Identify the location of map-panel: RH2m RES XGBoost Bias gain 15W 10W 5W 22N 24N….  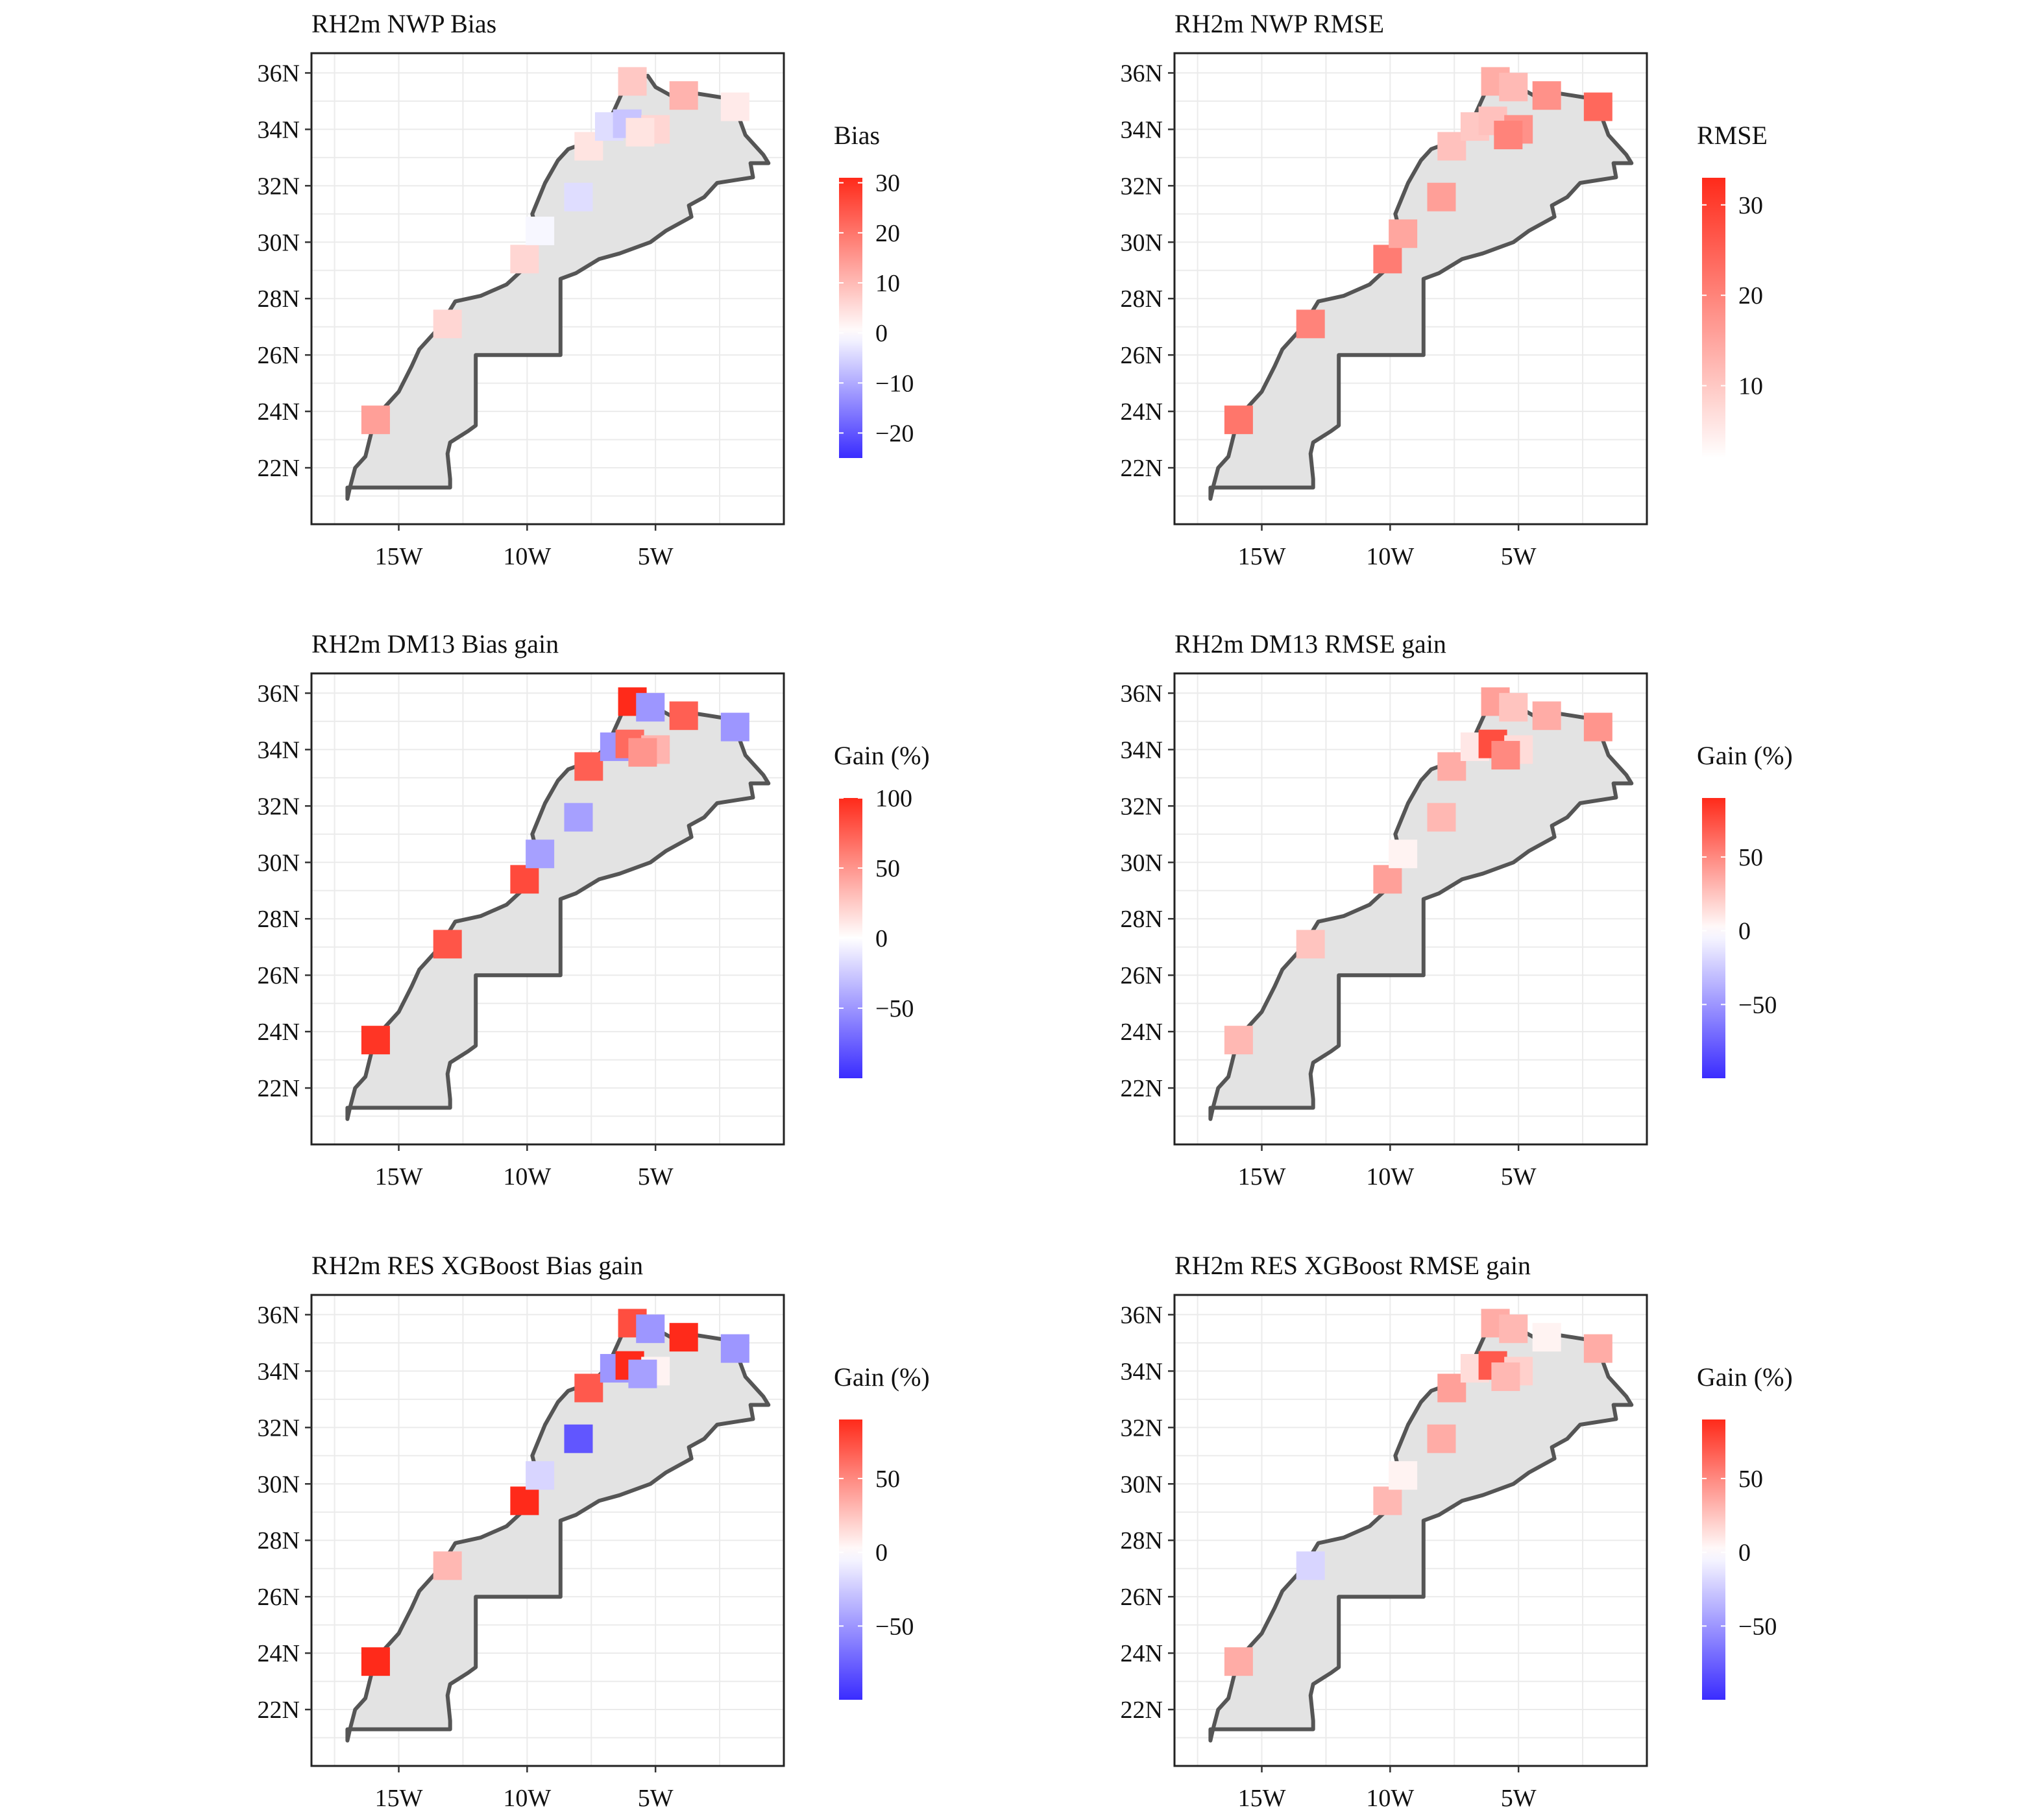
(594, 1531).